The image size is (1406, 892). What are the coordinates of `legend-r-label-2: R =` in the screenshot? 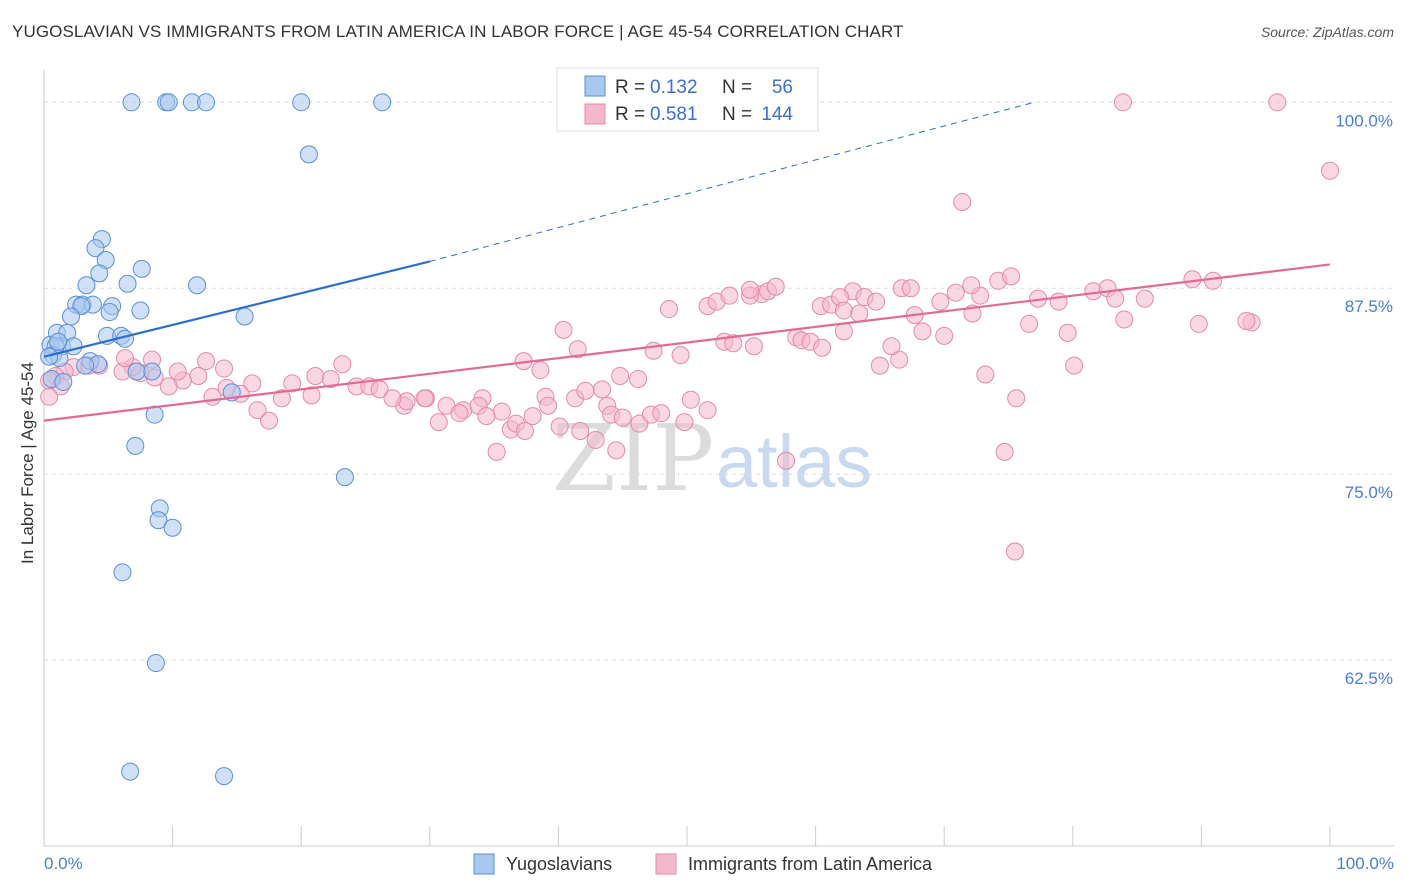 It's located at (630, 114).